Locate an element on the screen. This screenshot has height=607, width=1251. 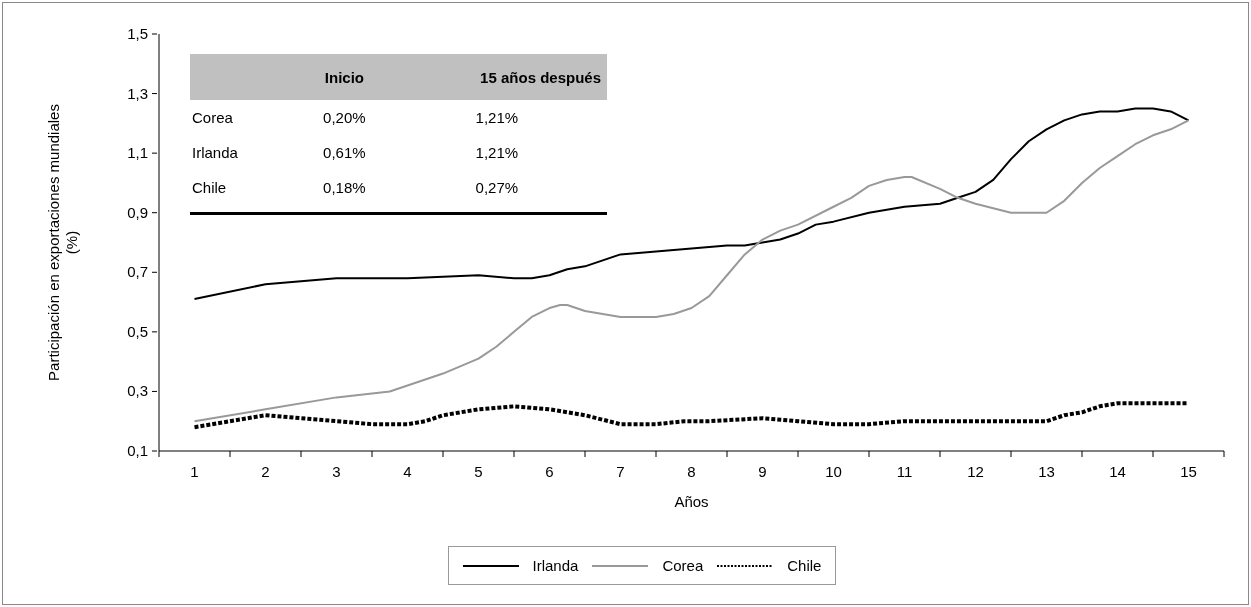
annotation: 0,27% is located at coordinates (497, 188).